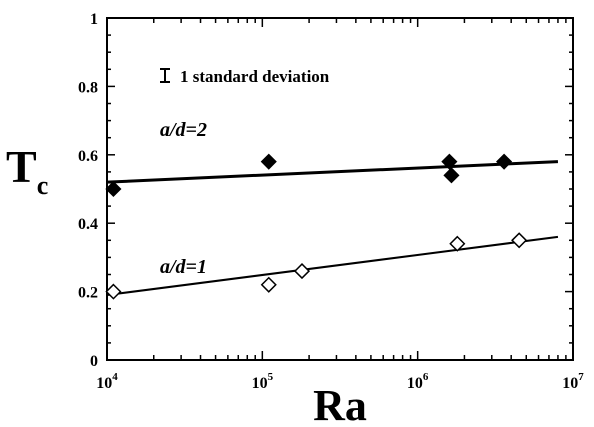 This screenshot has width=594, height=427. Describe the element at coordinates (94, 19) in the screenshot. I see `y-tick-label: 1` at that location.